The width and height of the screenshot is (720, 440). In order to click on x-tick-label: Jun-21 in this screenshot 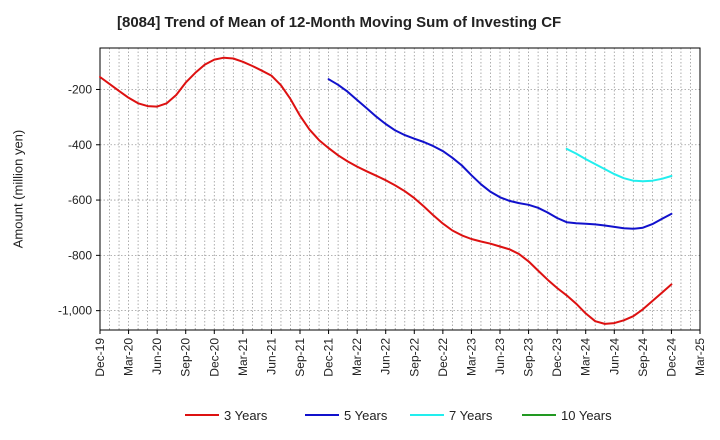, I will do `click(271, 356)`.